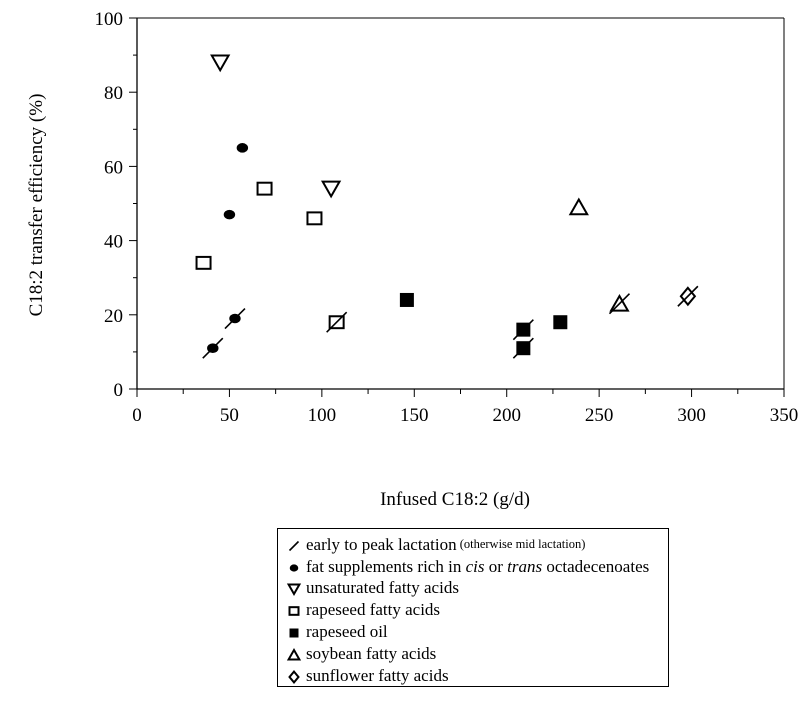 This screenshot has height=706, width=811. Describe the element at coordinates (386, 566) in the screenshot. I see `legend-text: fat supplements rich in` at that location.